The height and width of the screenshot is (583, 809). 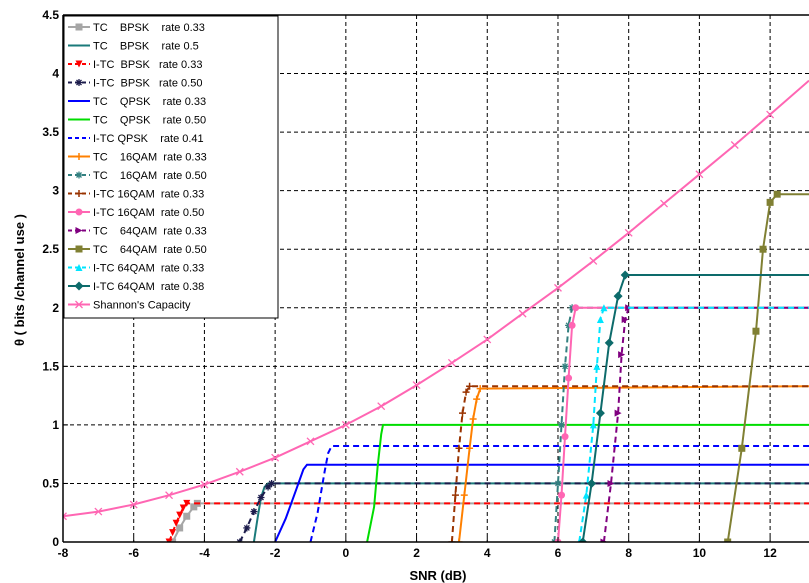 What do you see at coordinates (129, 306) in the screenshot?
I see `legend-item: Shannon's Capacity` at bounding box center [129, 306].